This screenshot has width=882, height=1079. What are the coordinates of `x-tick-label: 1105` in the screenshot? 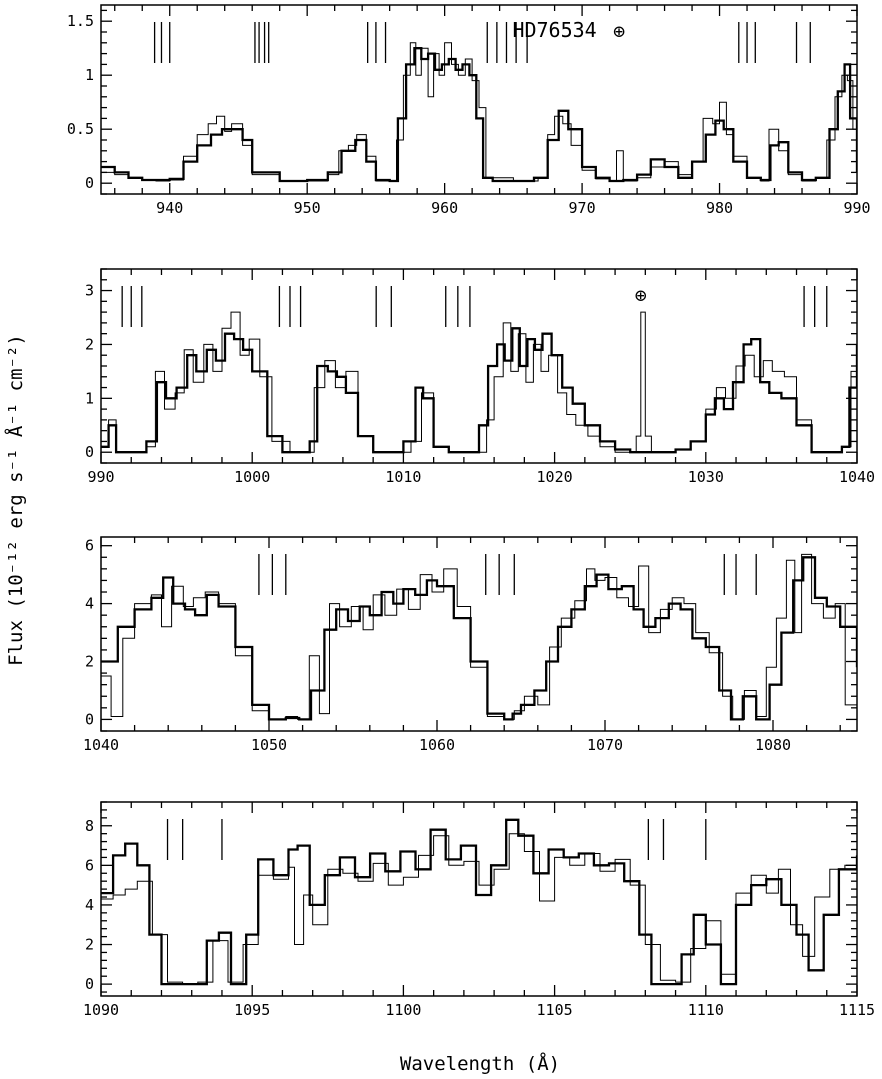 It's located at (555, 1010).